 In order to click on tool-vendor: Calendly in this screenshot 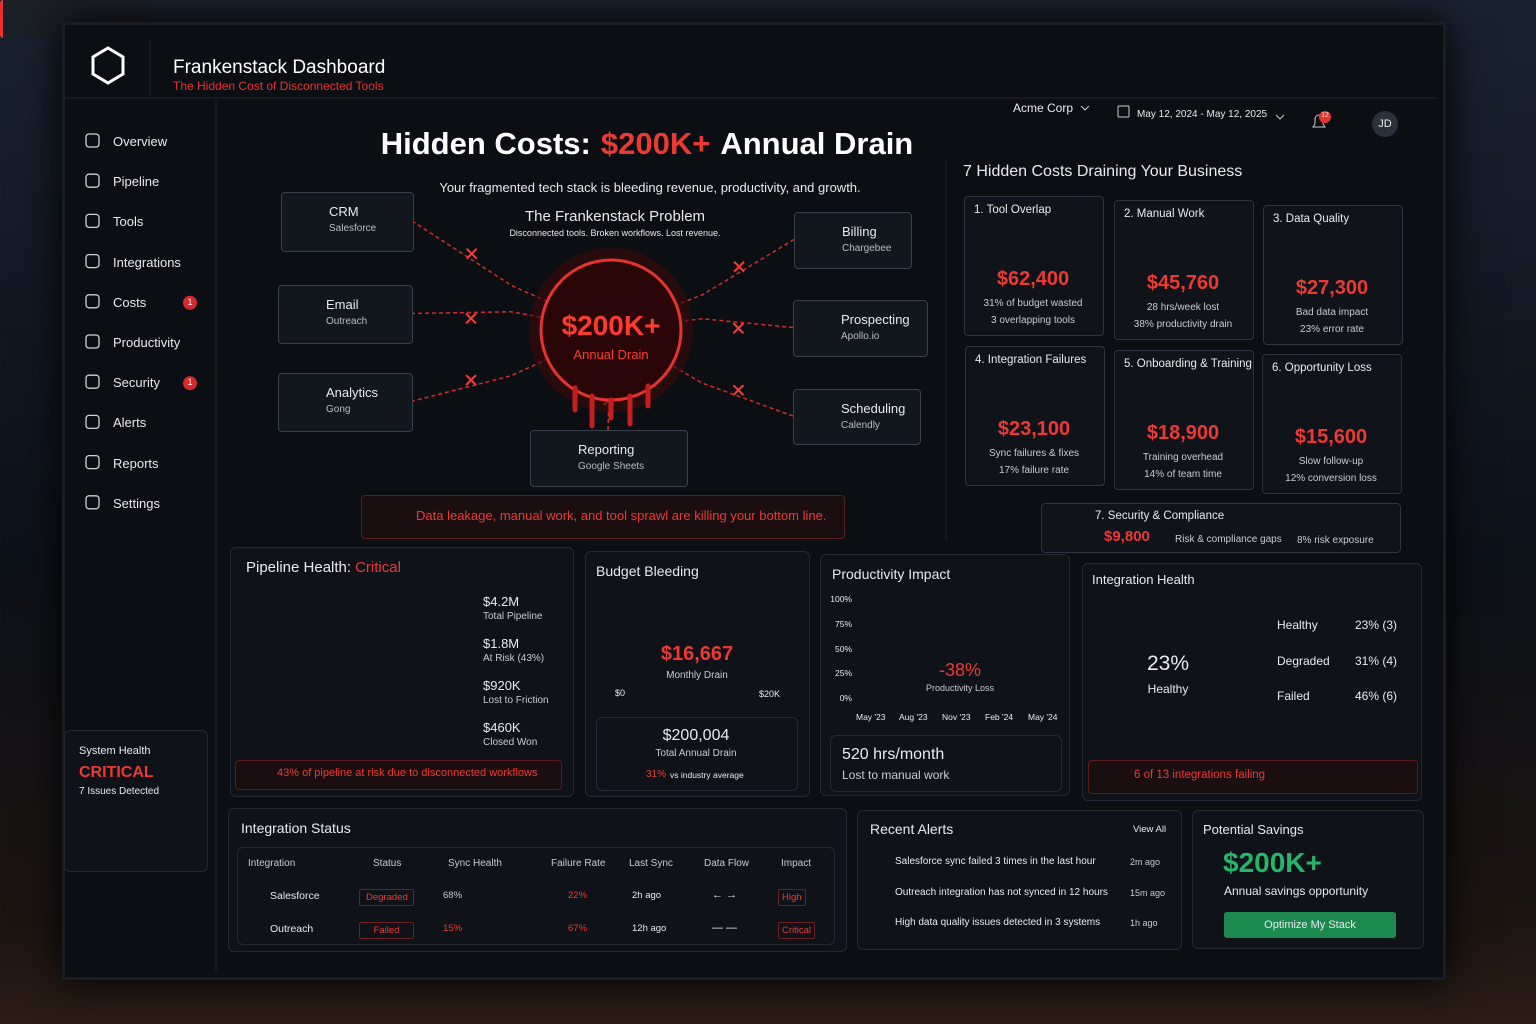, I will do `click(860, 425)`.